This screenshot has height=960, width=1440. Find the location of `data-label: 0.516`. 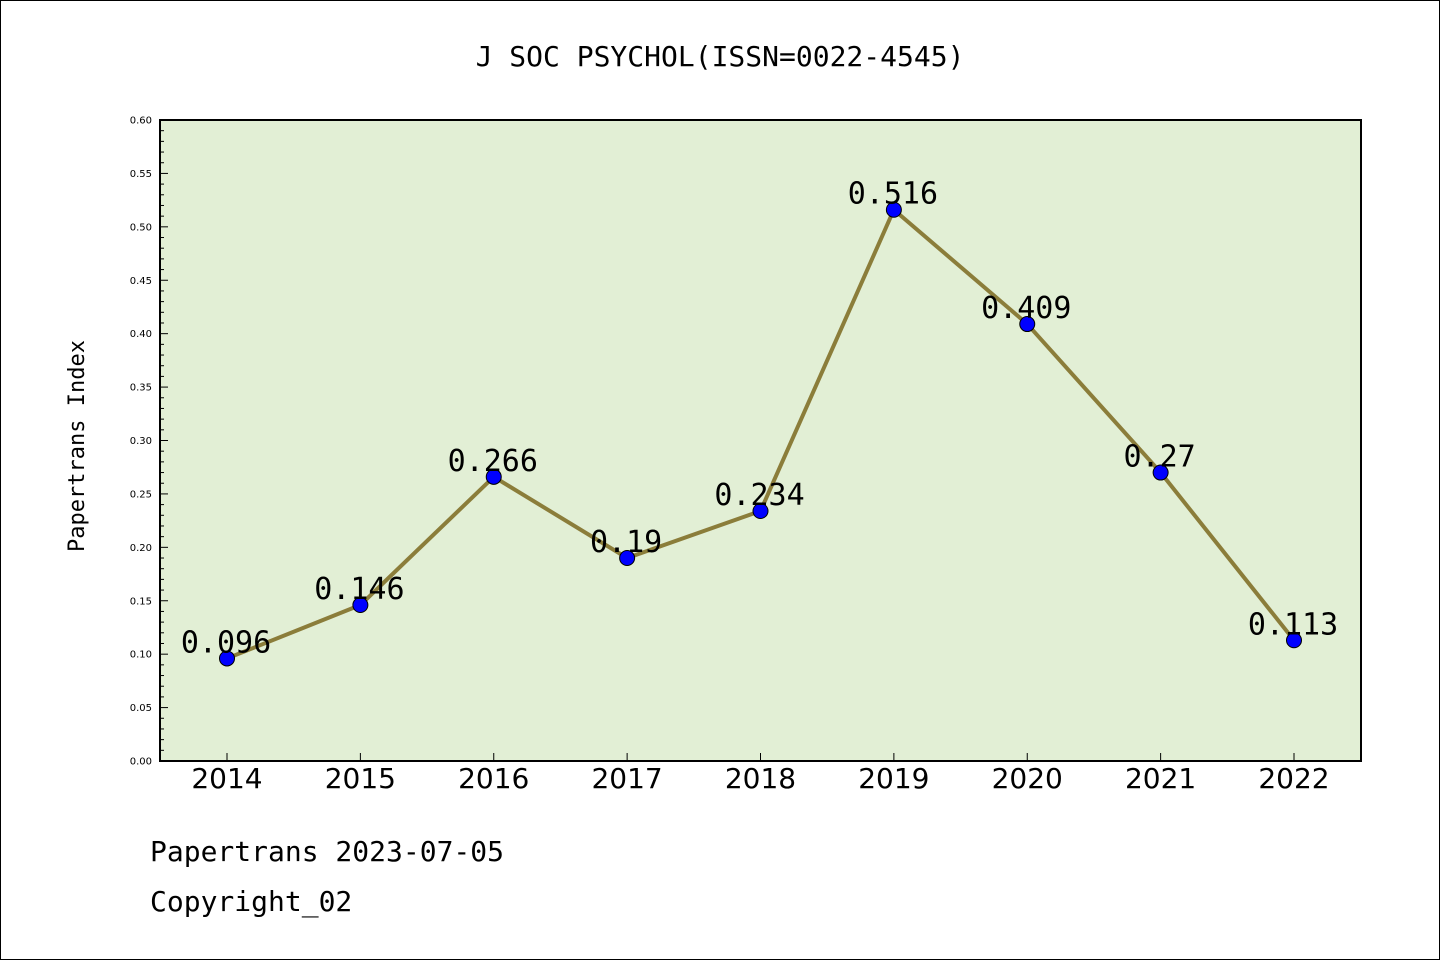

data-label: 0.516 is located at coordinates (893, 194).